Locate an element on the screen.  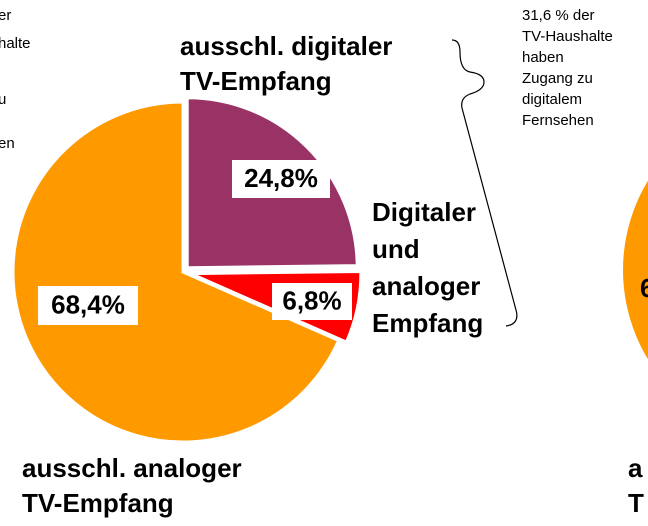
text-fragment: T is located at coordinates (636, 503).